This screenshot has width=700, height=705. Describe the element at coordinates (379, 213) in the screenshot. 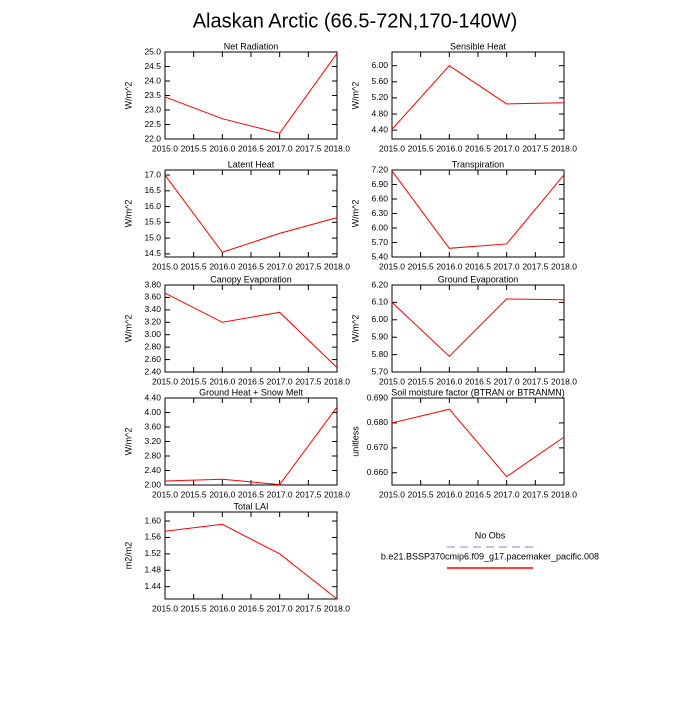

I see `y-tick-label: 6.30` at that location.